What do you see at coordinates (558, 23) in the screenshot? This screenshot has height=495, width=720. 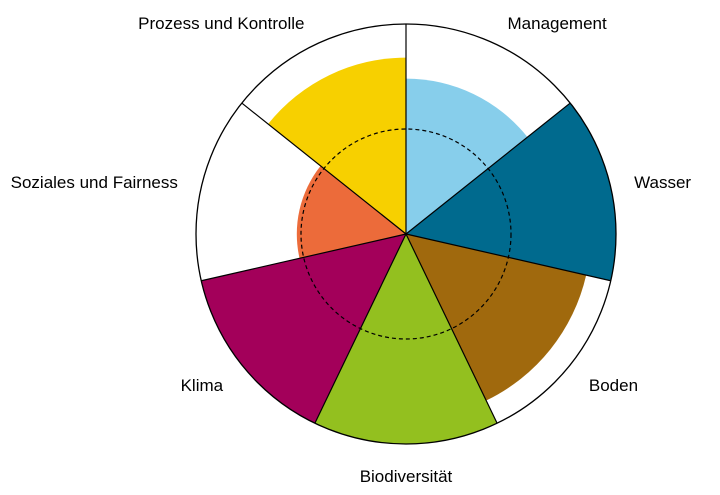 I see `label-management: Management` at bounding box center [558, 23].